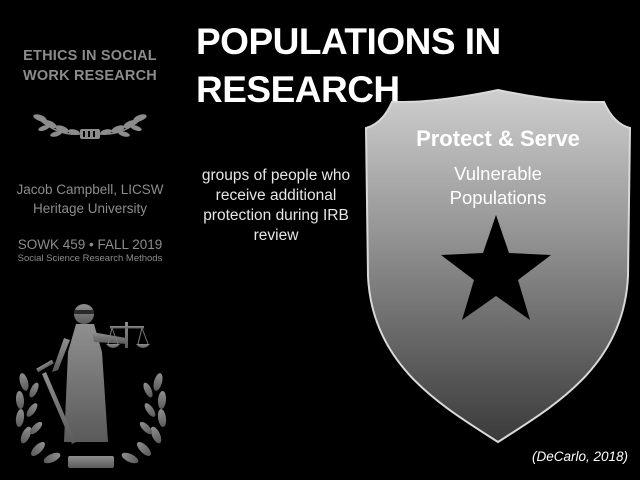 This screenshot has width=640, height=480. I want to click on star-icon, so click(496, 267).